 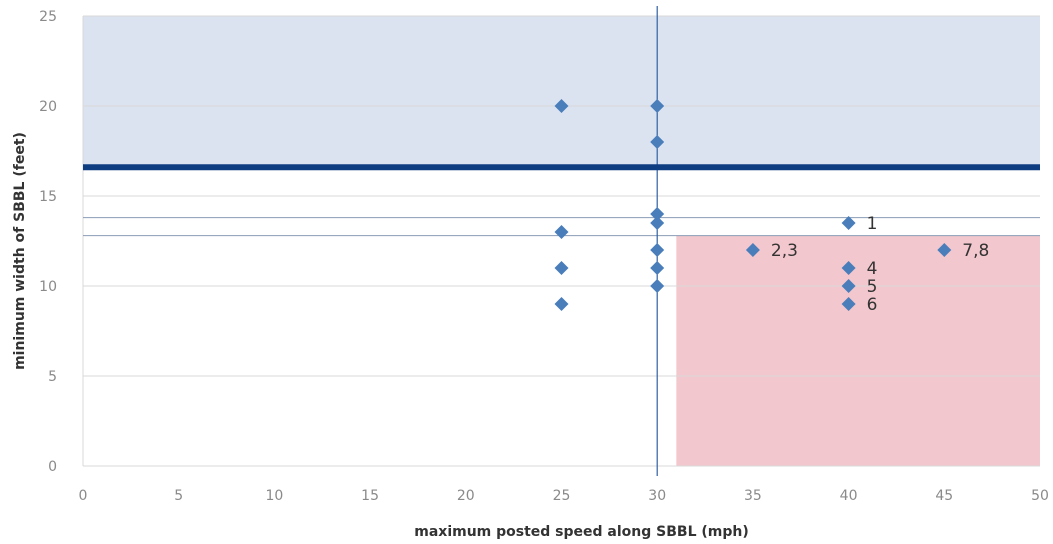 I want to click on x-tick-label: 15, so click(x=370, y=496).